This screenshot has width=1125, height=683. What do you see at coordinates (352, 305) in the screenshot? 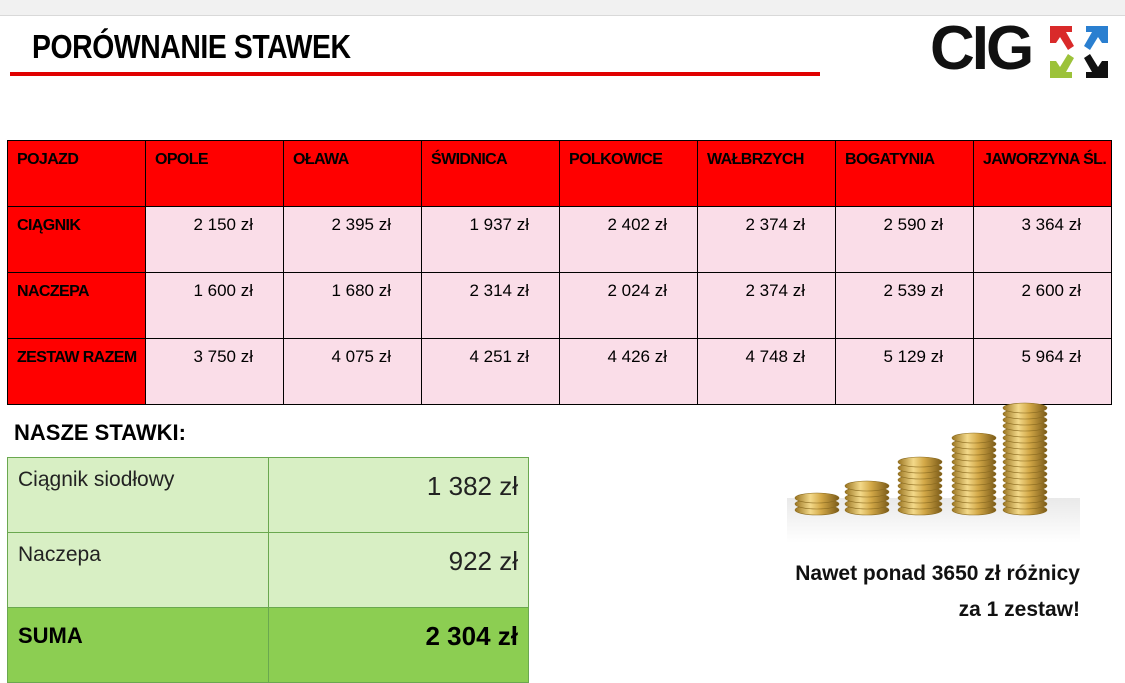
I see `table-cell: 1 680 zł` at bounding box center [352, 305].